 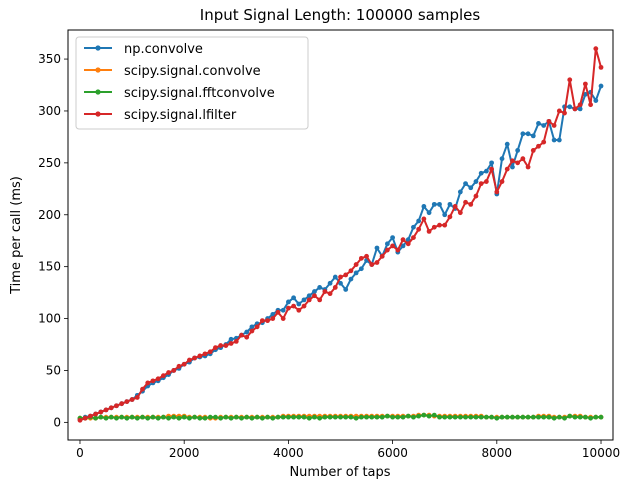 What do you see at coordinates (49, 59) in the screenshot?
I see `y-tick-label: 350` at bounding box center [49, 59].